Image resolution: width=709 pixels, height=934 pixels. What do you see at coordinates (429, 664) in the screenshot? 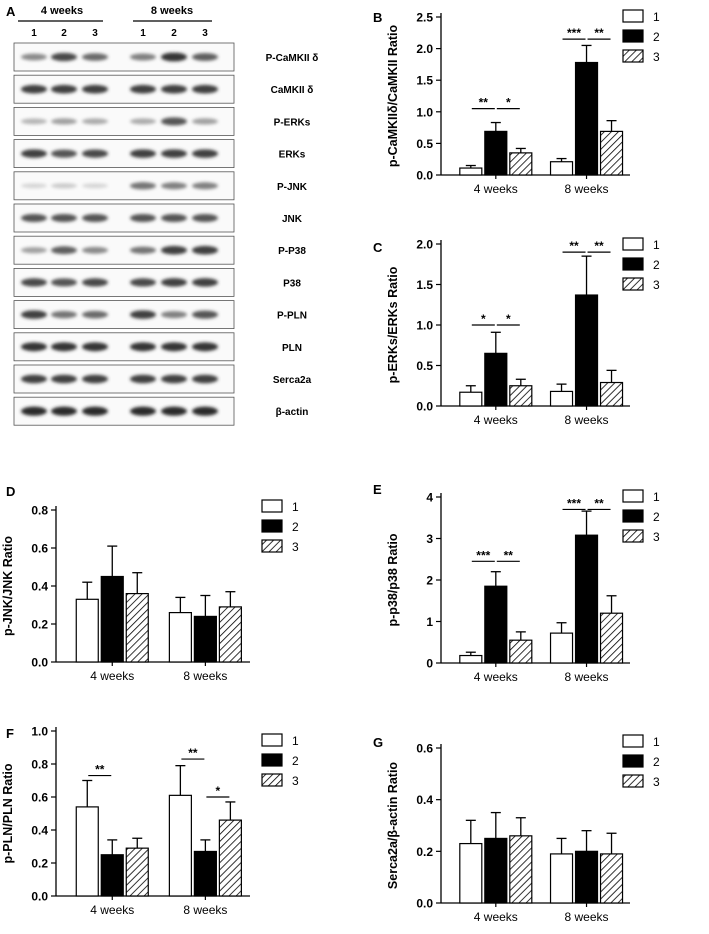
I see `y-tick-label: 0` at bounding box center [429, 664].